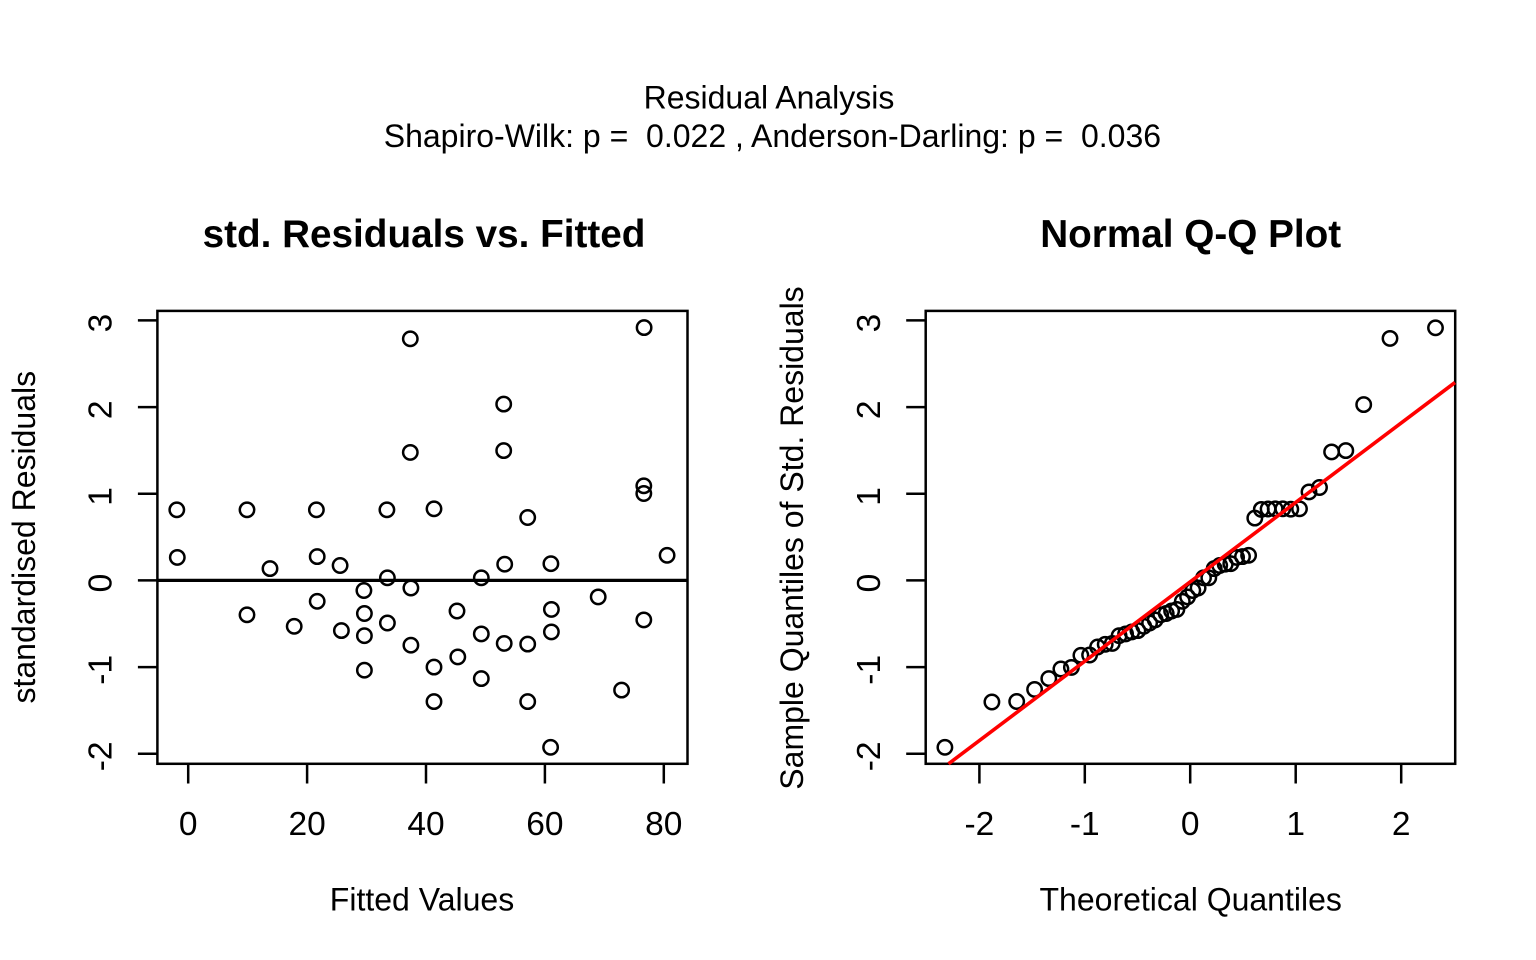 The width and height of the screenshot is (1536, 960). What do you see at coordinates (544, 824) in the screenshot?
I see `svg-text: 60` at bounding box center [544, 824].